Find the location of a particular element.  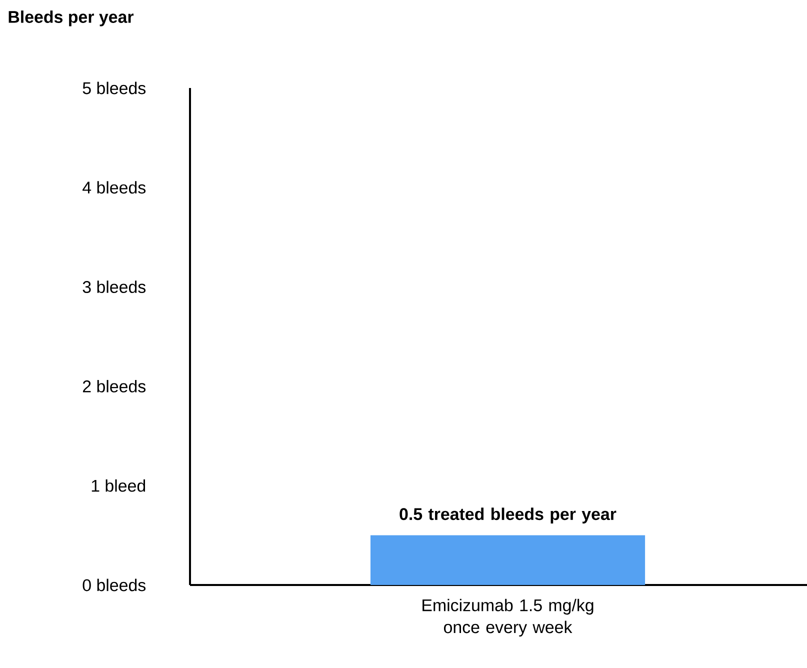

y-tick-label: 1 bleed is located at coordinates (119, 485).